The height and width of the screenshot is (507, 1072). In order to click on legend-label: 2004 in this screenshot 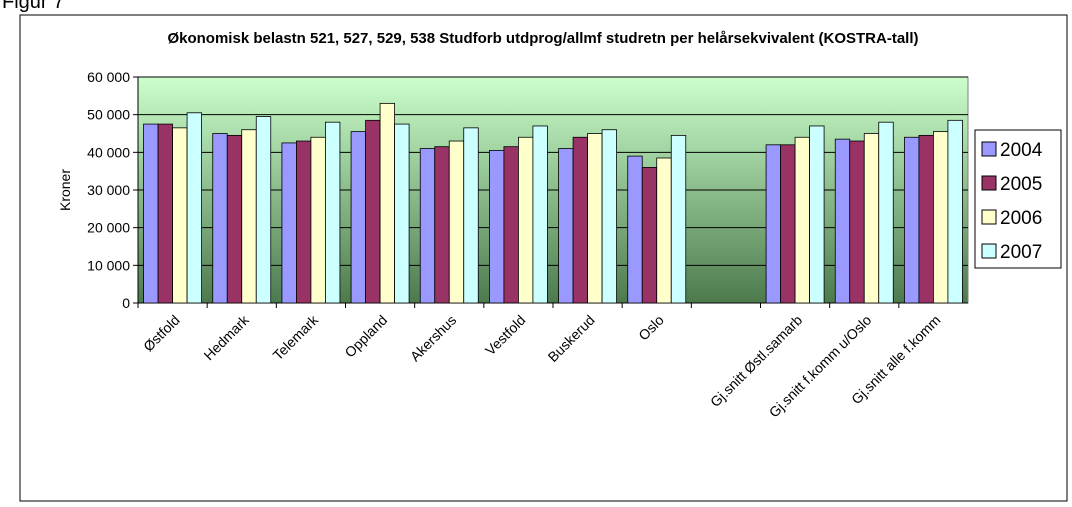, I will do `click(1021, 150)`.